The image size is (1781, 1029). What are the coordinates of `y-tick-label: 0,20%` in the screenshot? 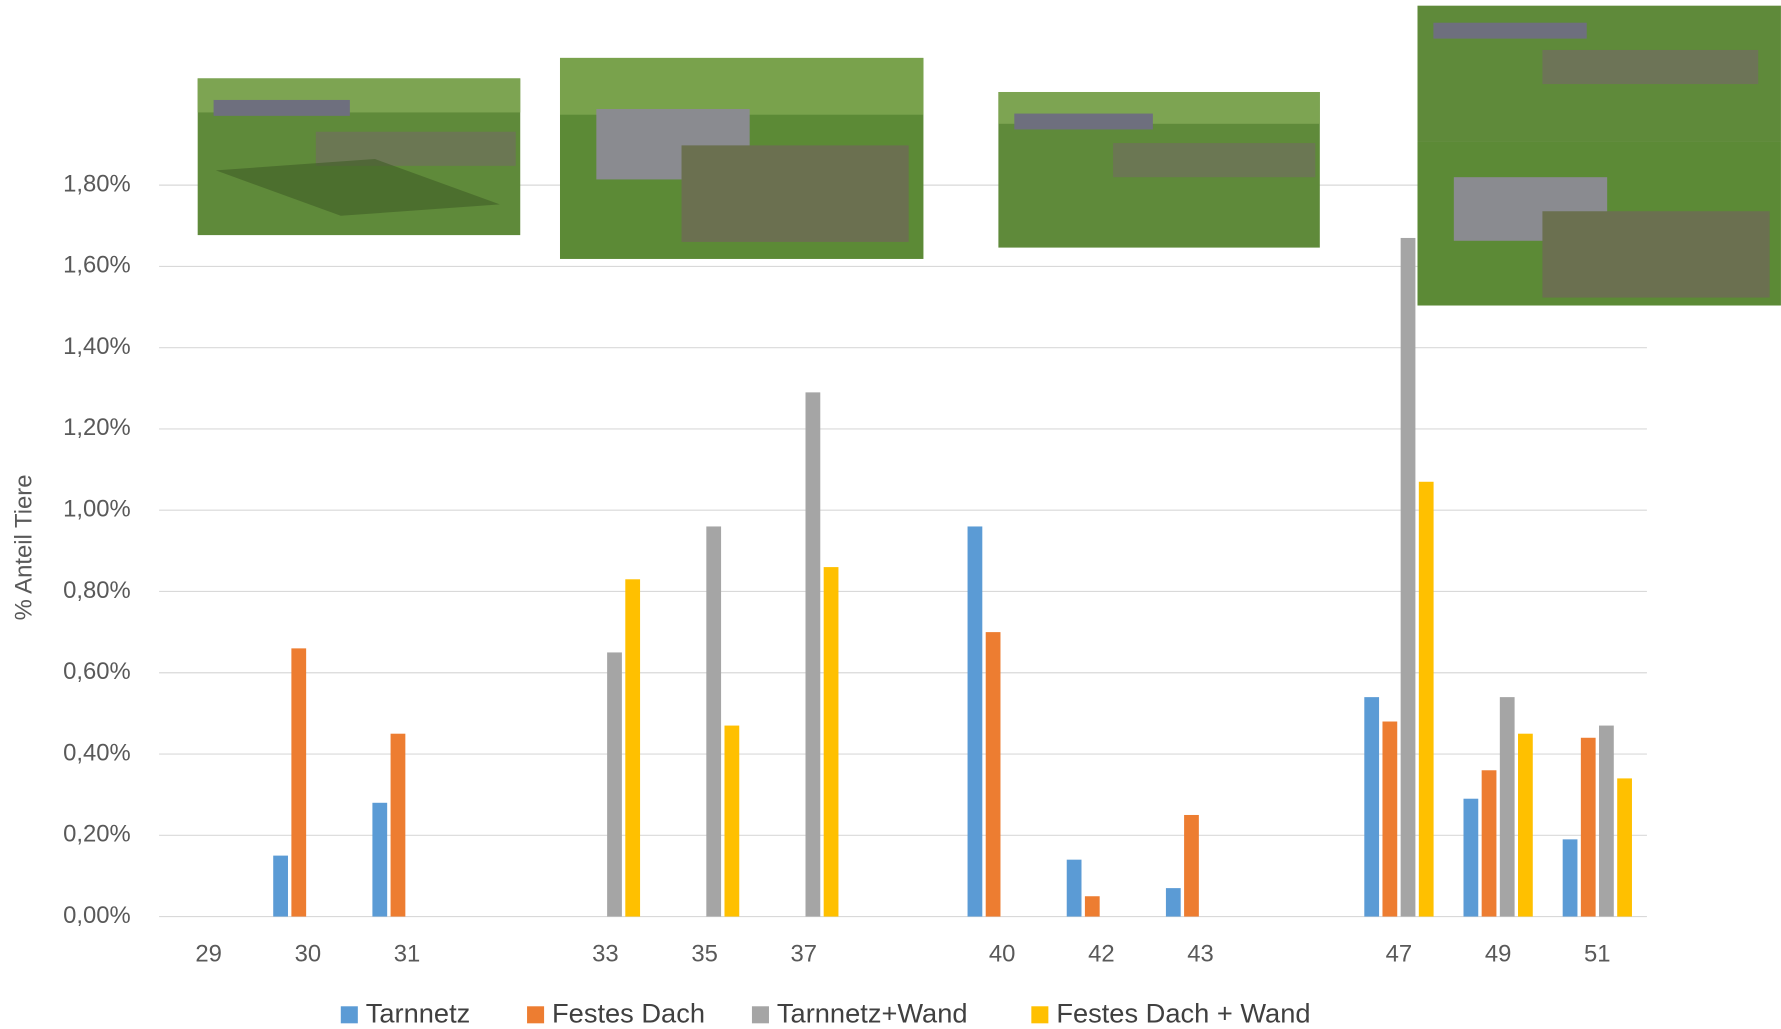 It's located at (97, 834).